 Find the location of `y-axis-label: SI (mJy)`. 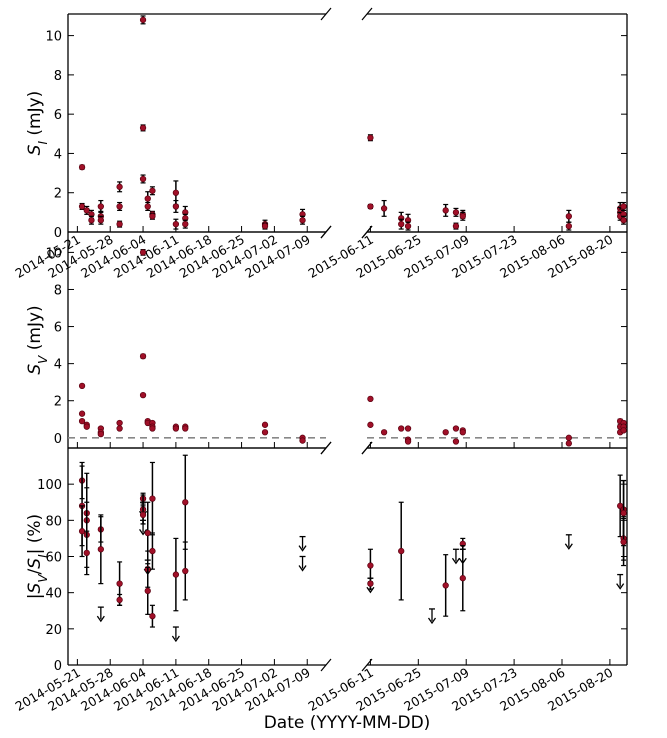

y-axis-label: SI (mJy) is located at coordinates (37, 123).